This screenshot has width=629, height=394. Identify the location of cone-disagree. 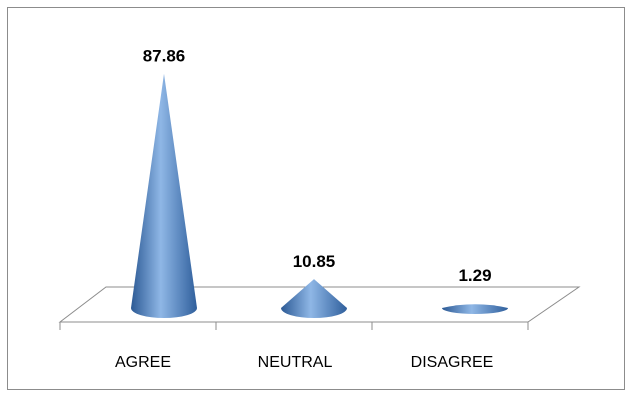
(475, 309).